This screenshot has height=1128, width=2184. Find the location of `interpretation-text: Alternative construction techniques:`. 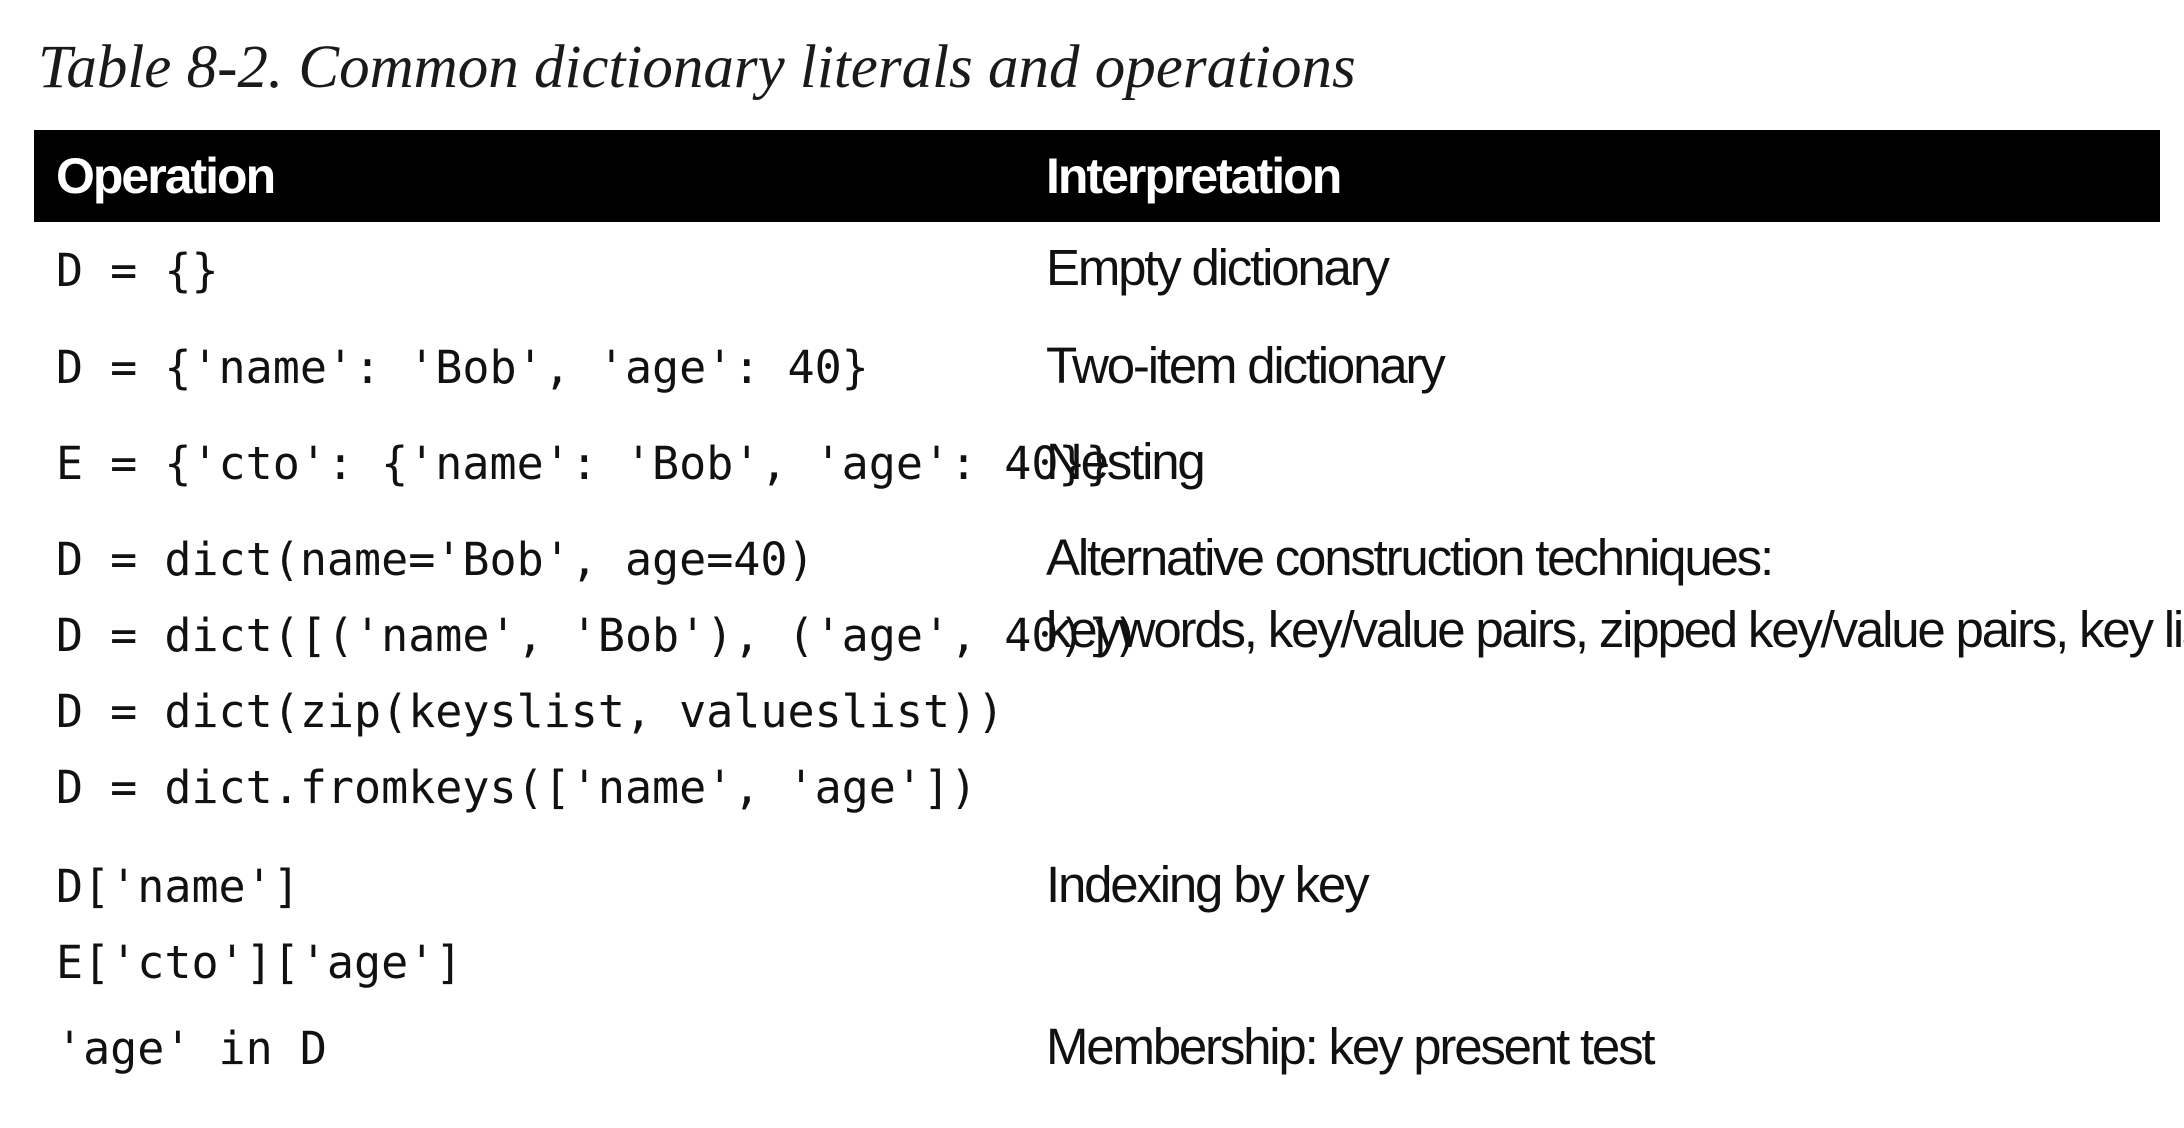

interpretation-text: Alternative construction techniques: is located at coordinates (1410, 557).